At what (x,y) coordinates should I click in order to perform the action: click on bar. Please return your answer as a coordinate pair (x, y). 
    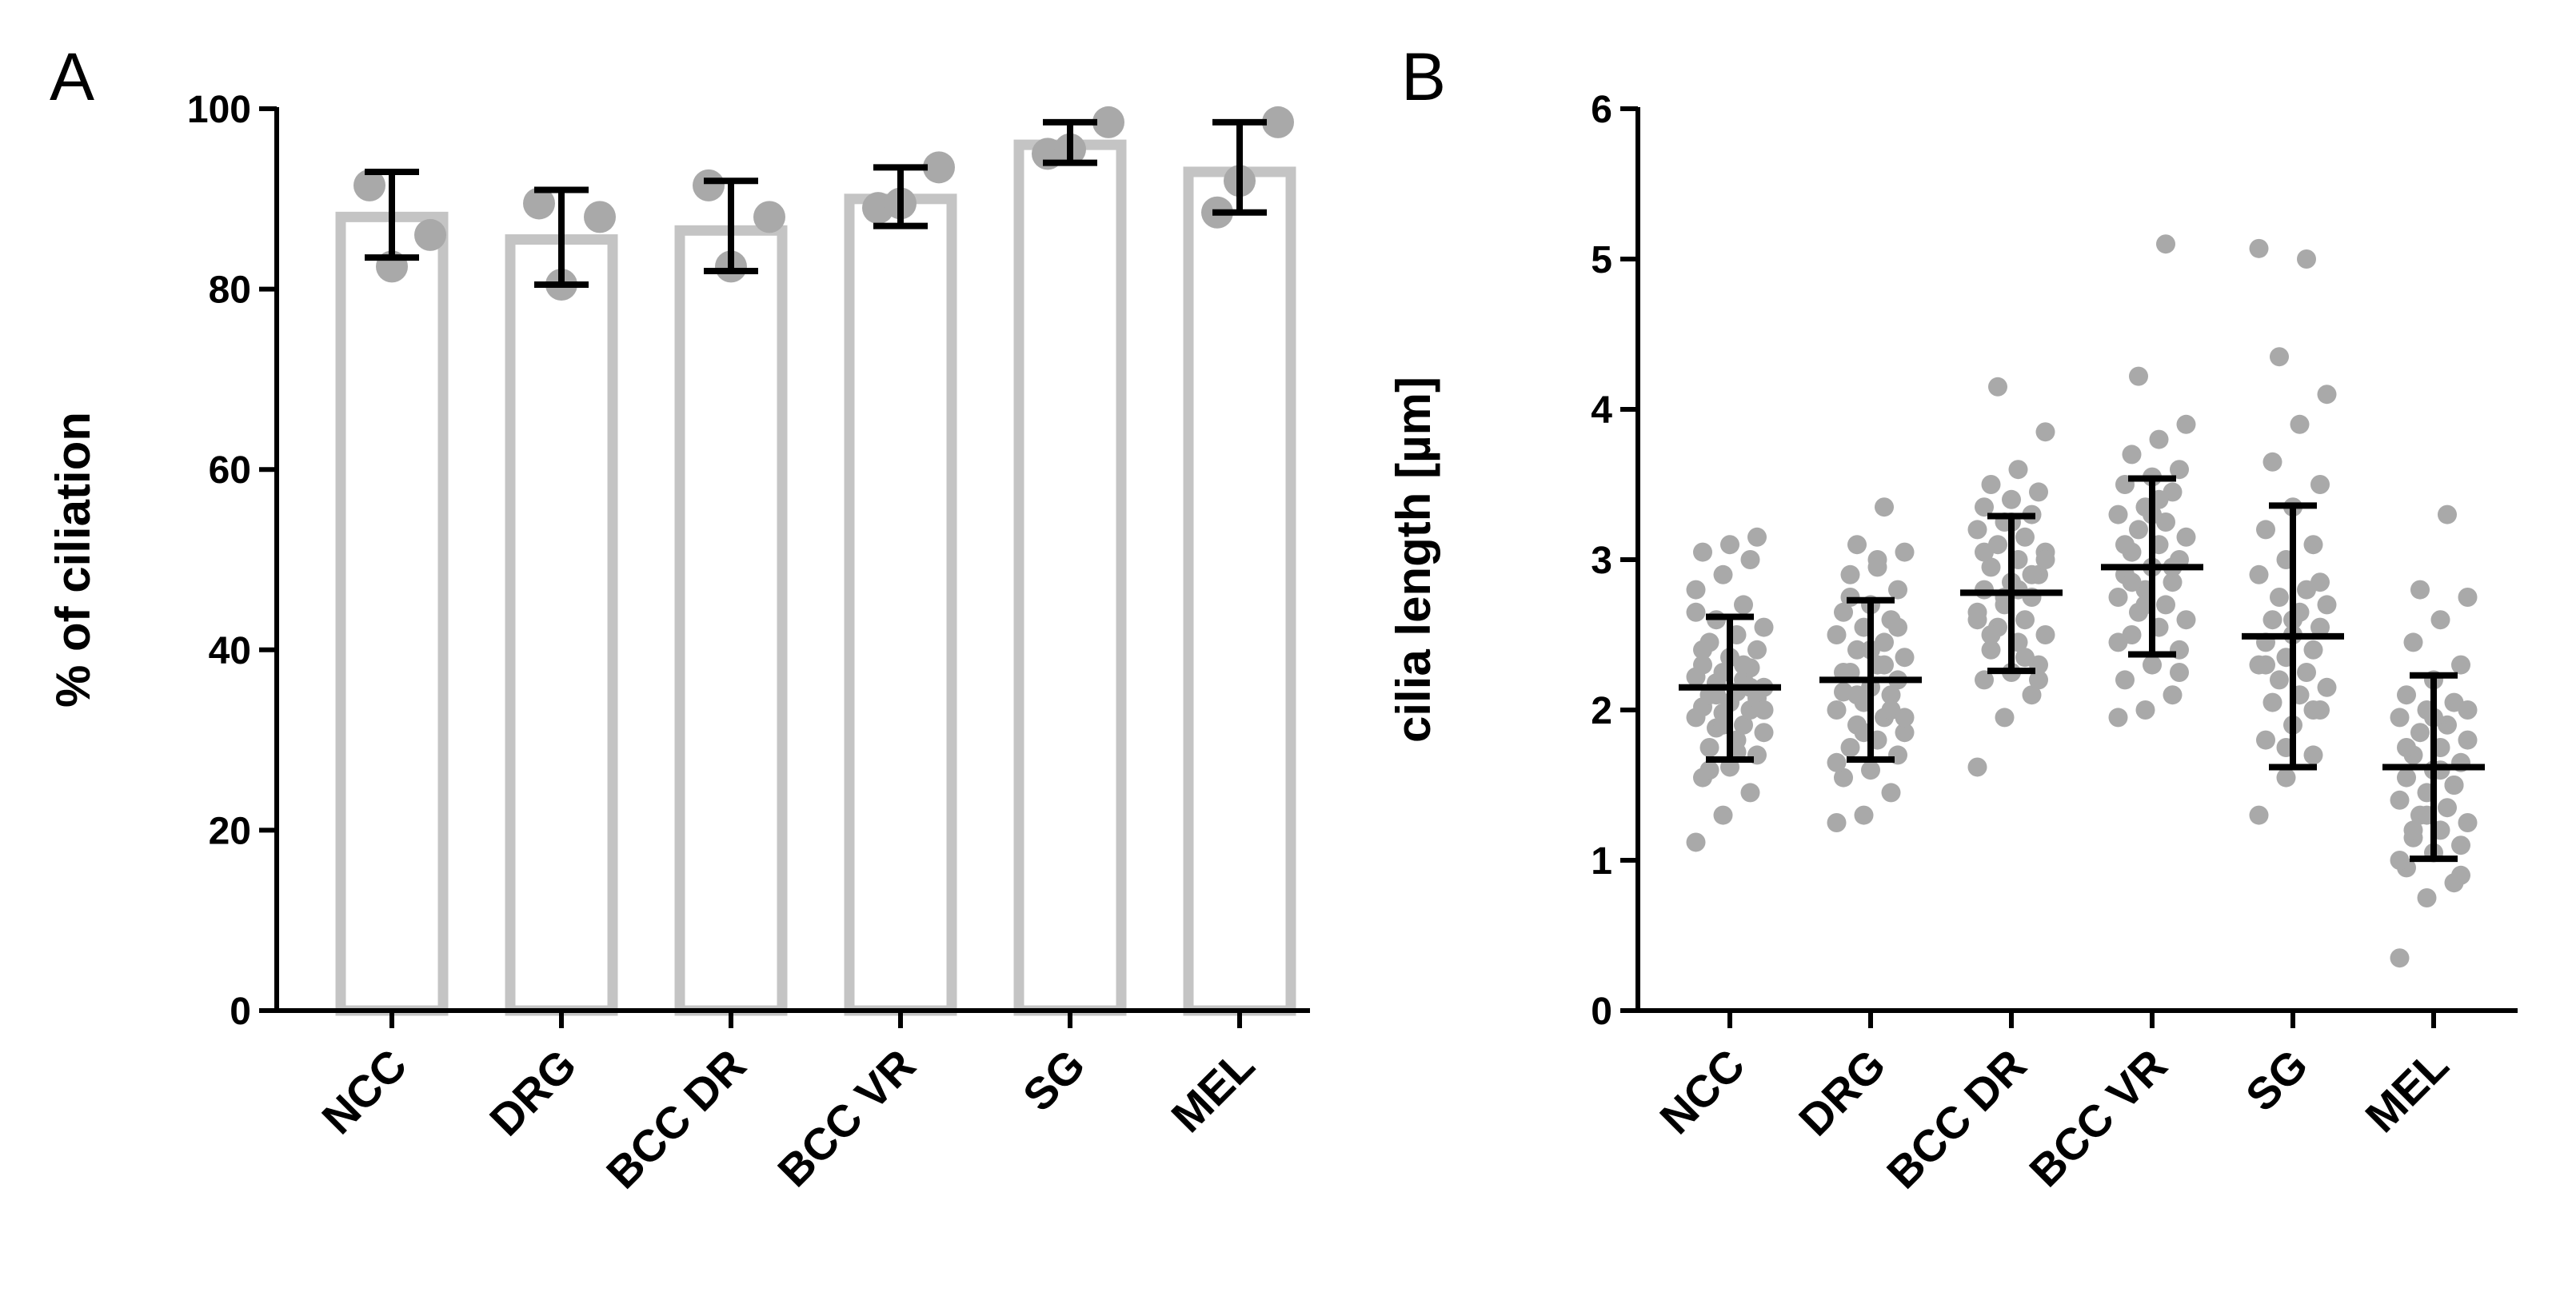
    Looking at the image, I should click on (1240, 591).